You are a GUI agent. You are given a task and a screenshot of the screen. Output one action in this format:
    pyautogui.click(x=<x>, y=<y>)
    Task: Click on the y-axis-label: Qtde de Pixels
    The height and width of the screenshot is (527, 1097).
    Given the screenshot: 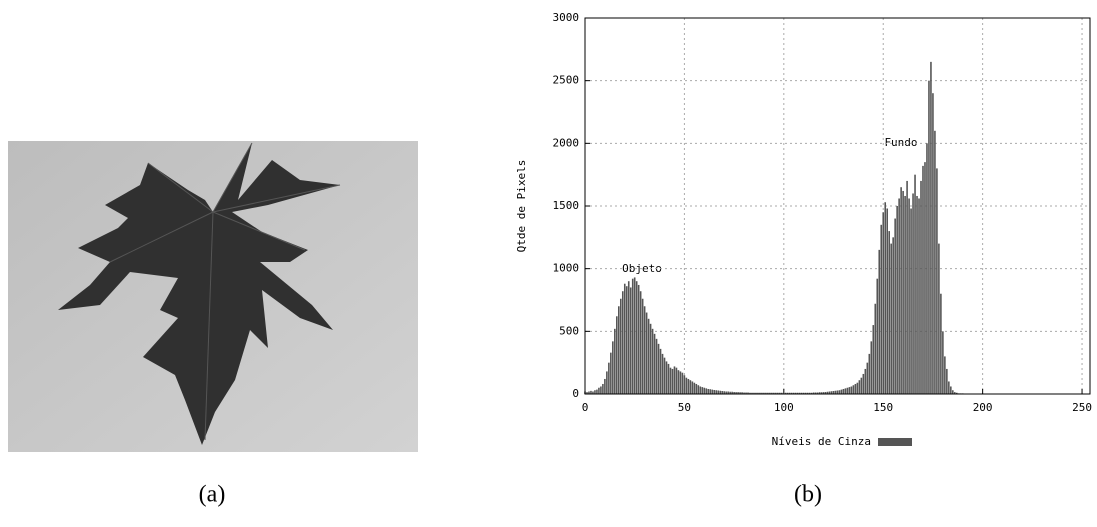 What is the action you would take?
    pyautogui.click(x=521, y=206)
    